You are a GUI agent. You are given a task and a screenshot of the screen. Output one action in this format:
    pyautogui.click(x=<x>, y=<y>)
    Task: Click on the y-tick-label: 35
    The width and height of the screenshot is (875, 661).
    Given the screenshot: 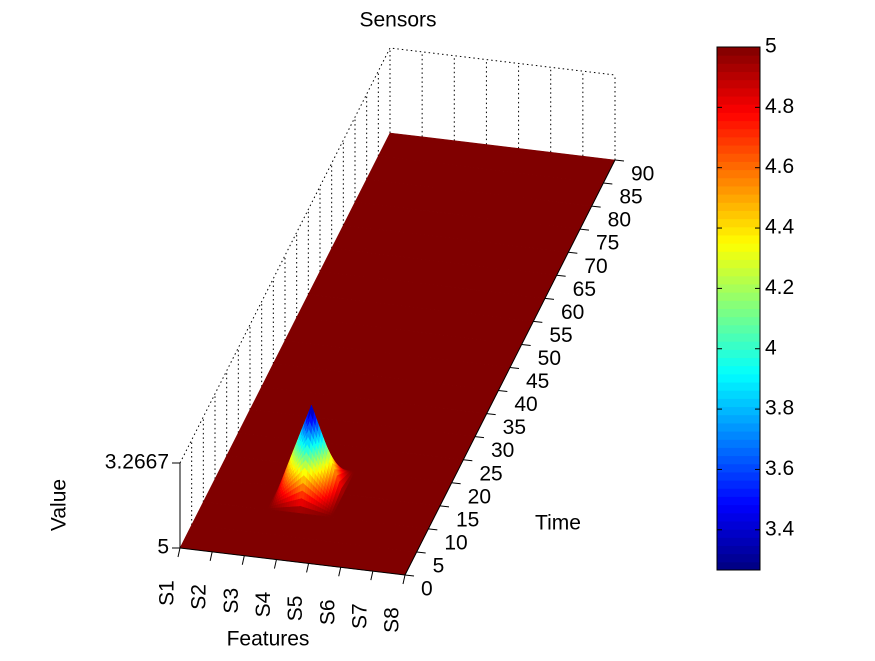 What is the action you would take?
    pyautogui.click(x=514, y=427)
    